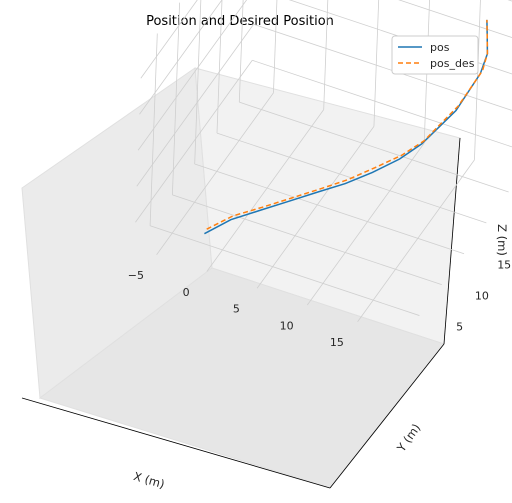 The width and height of the screenshot is (512, 503). What do you see at coordinates (136, 275) in the screenshot?
I see `x-tick-label: −5` at bounding box center [136, 275].